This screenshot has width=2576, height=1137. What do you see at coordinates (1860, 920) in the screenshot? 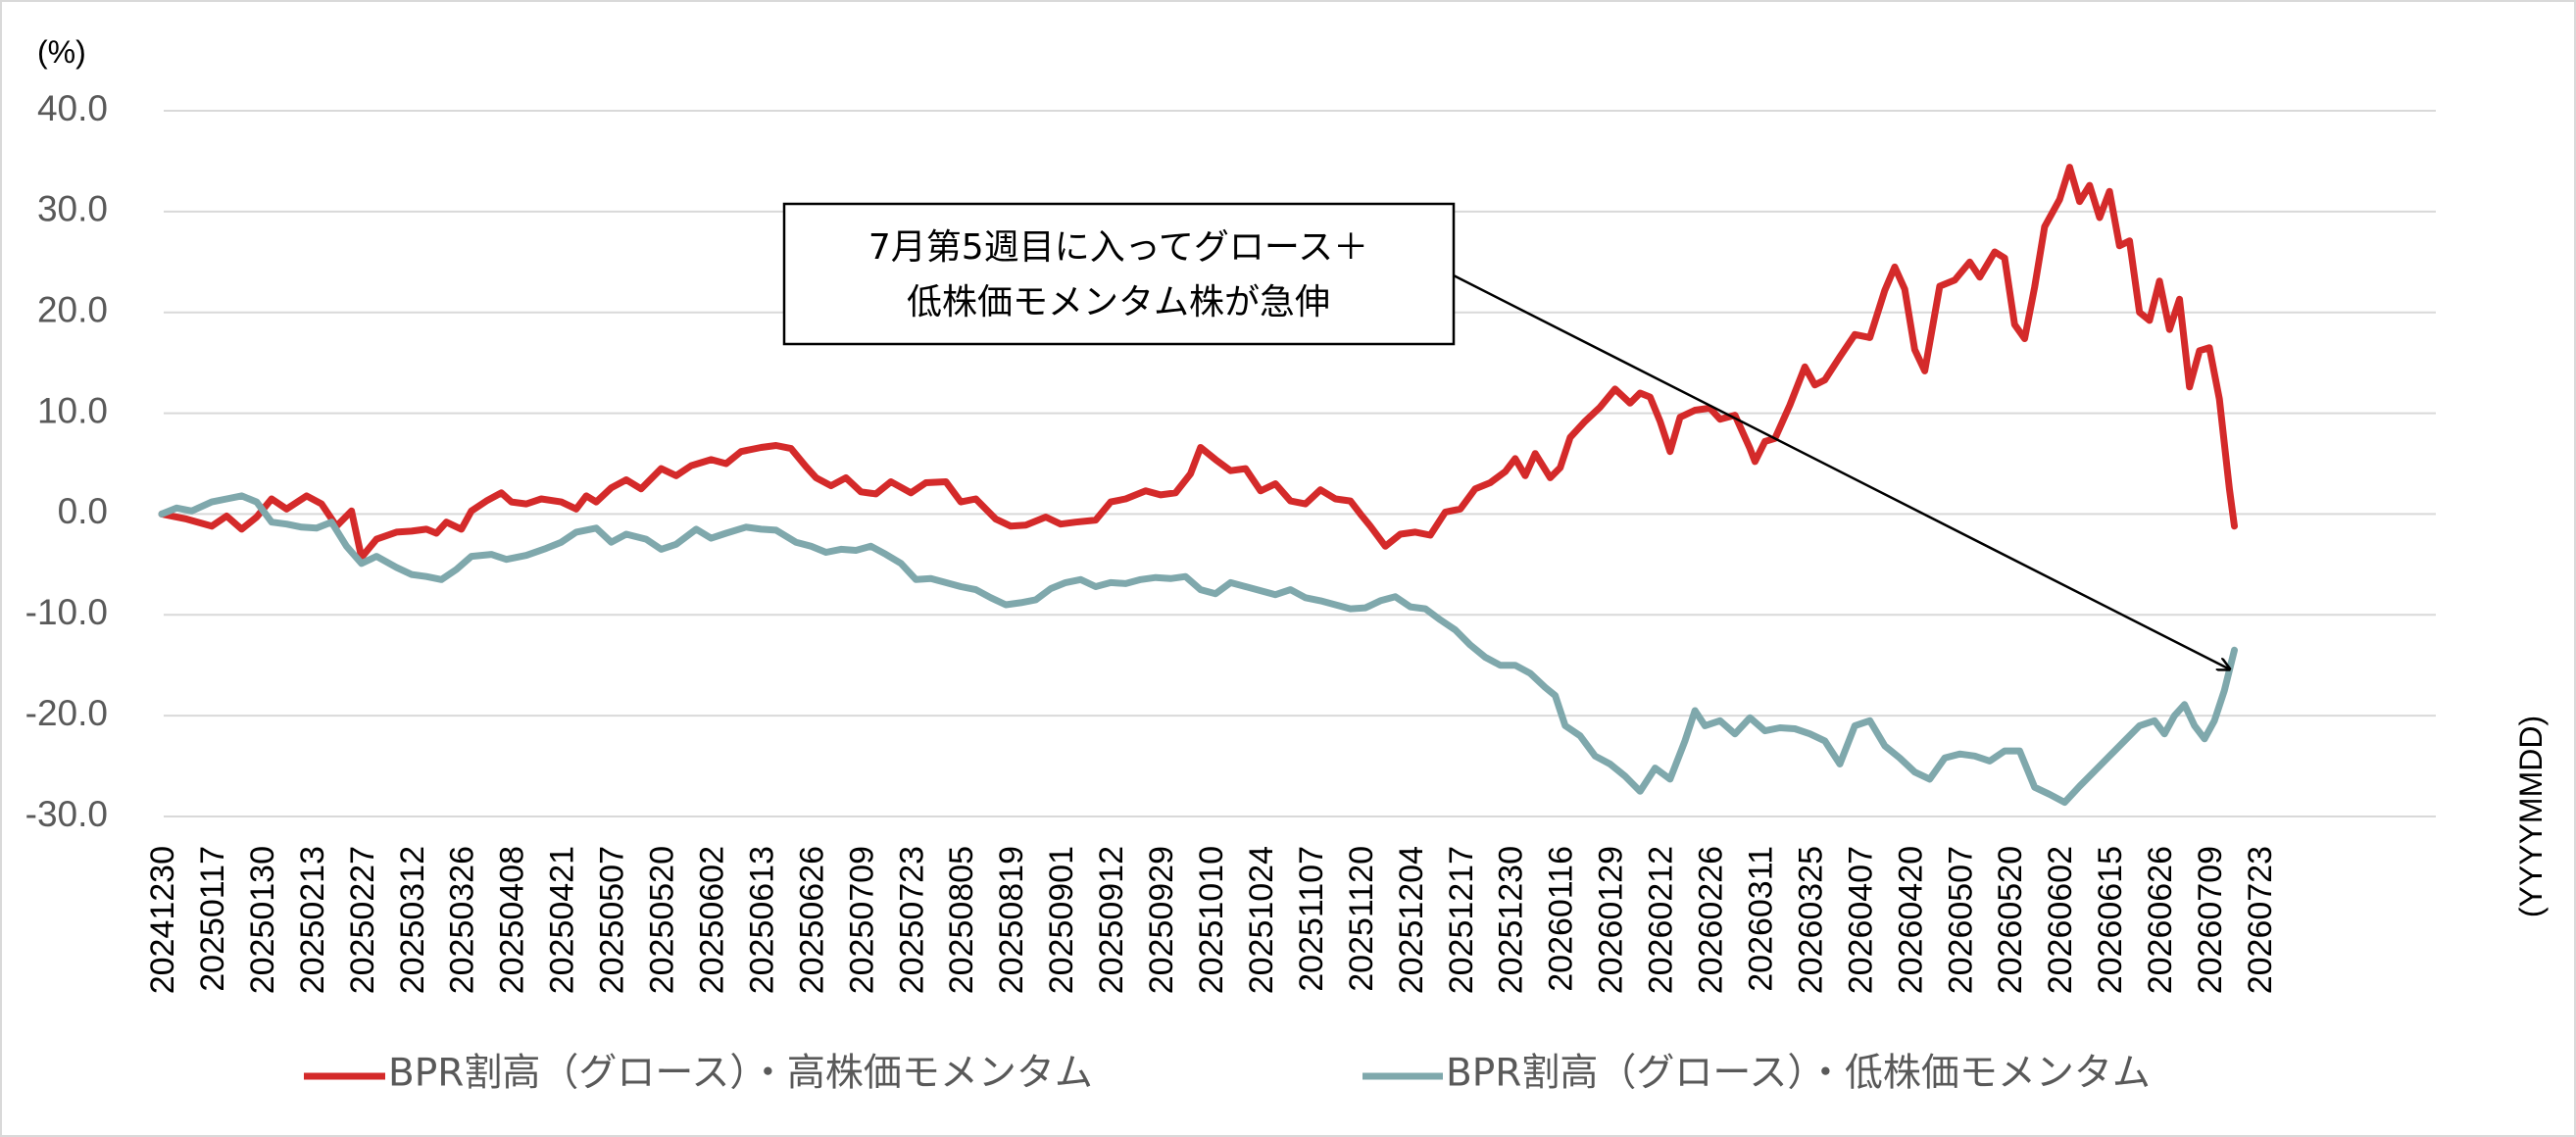
I see `x-tick-label: 20260407` at bounding box center [1860, 920].